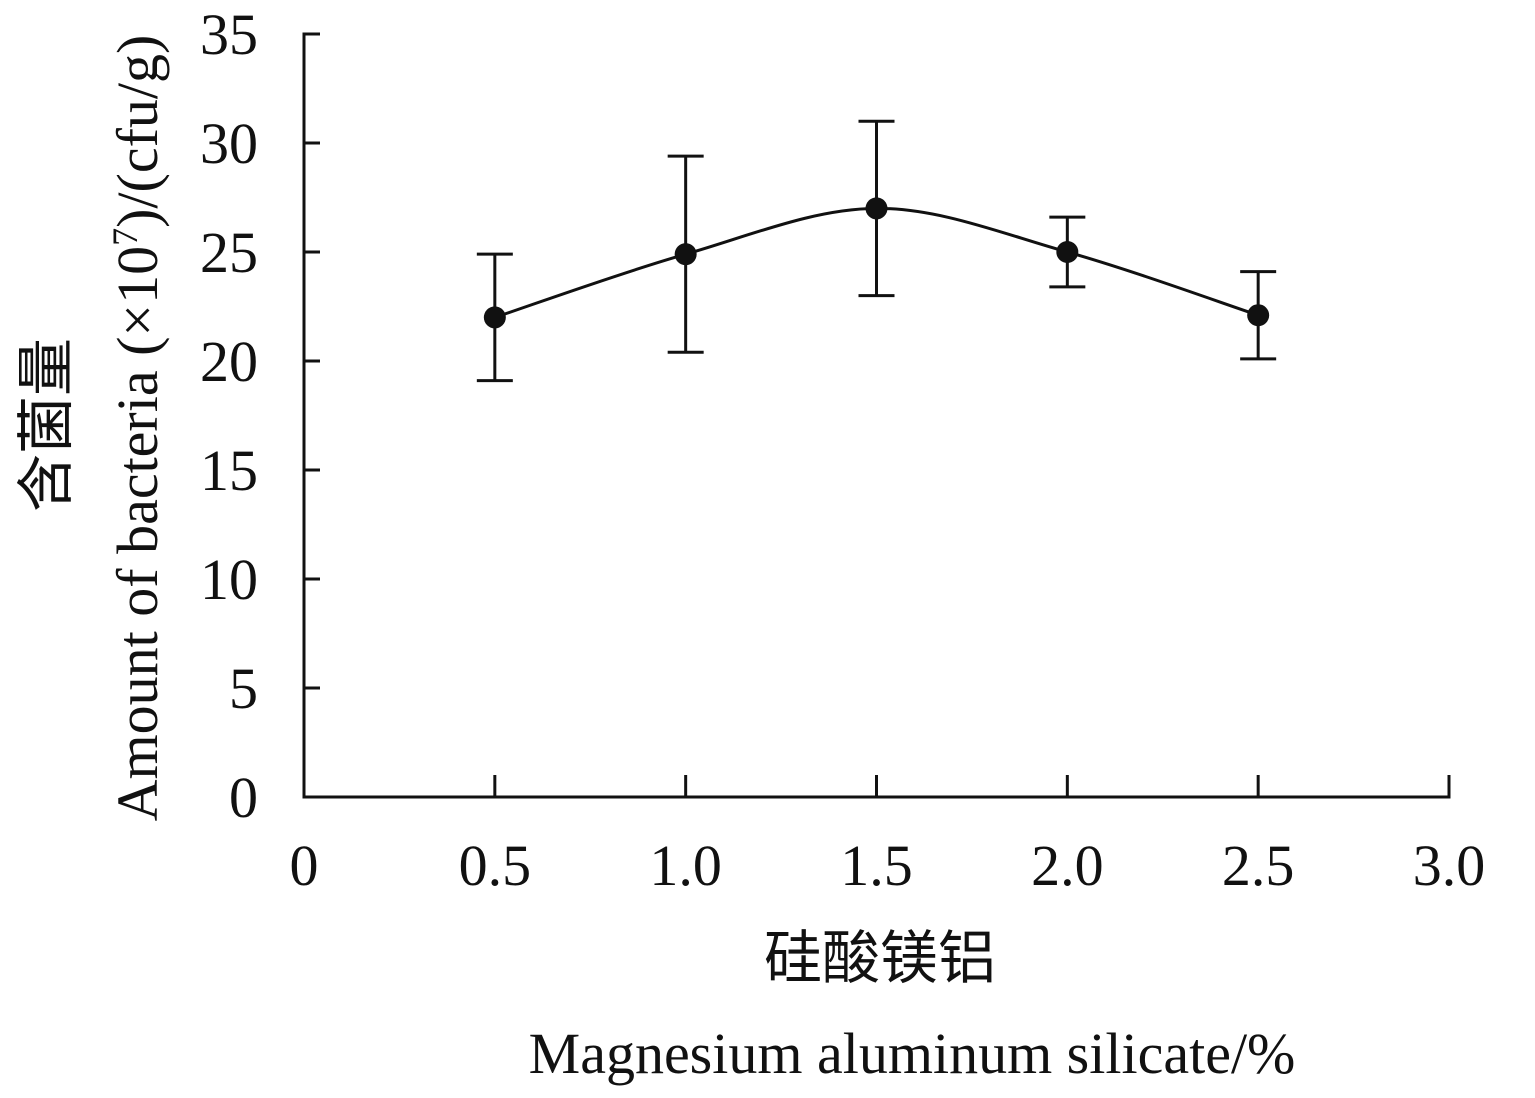 The width and height of the screenshot is (1535, 1098). What do you see at coordinates (912, 1053) in the screenshot?
I see `x-axis-label: Magnesium aluminum silicate/%` at bounding box center [912, 1053].